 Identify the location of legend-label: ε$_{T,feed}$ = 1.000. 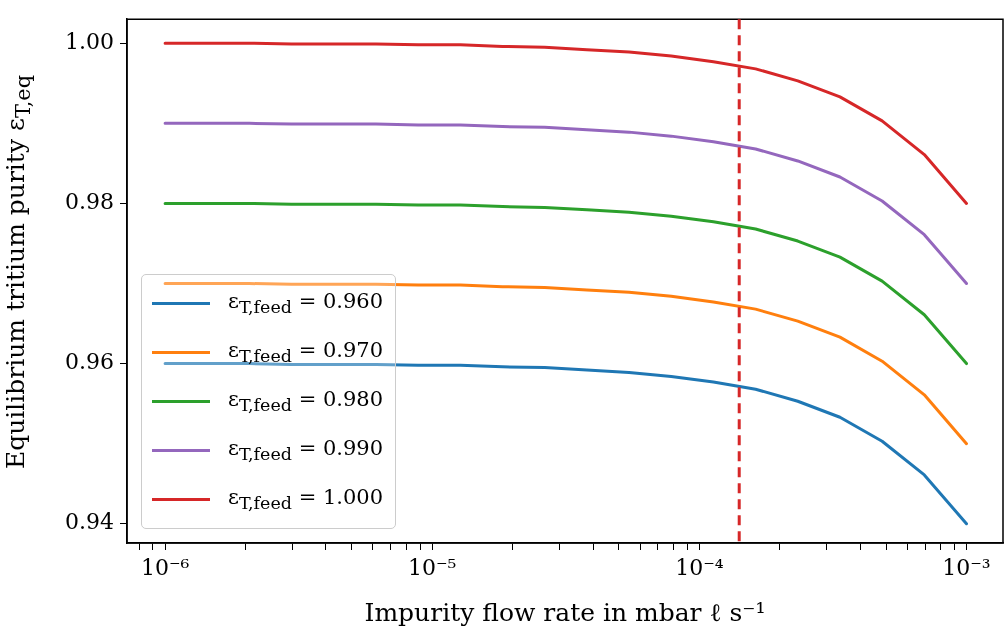
(306, 499).